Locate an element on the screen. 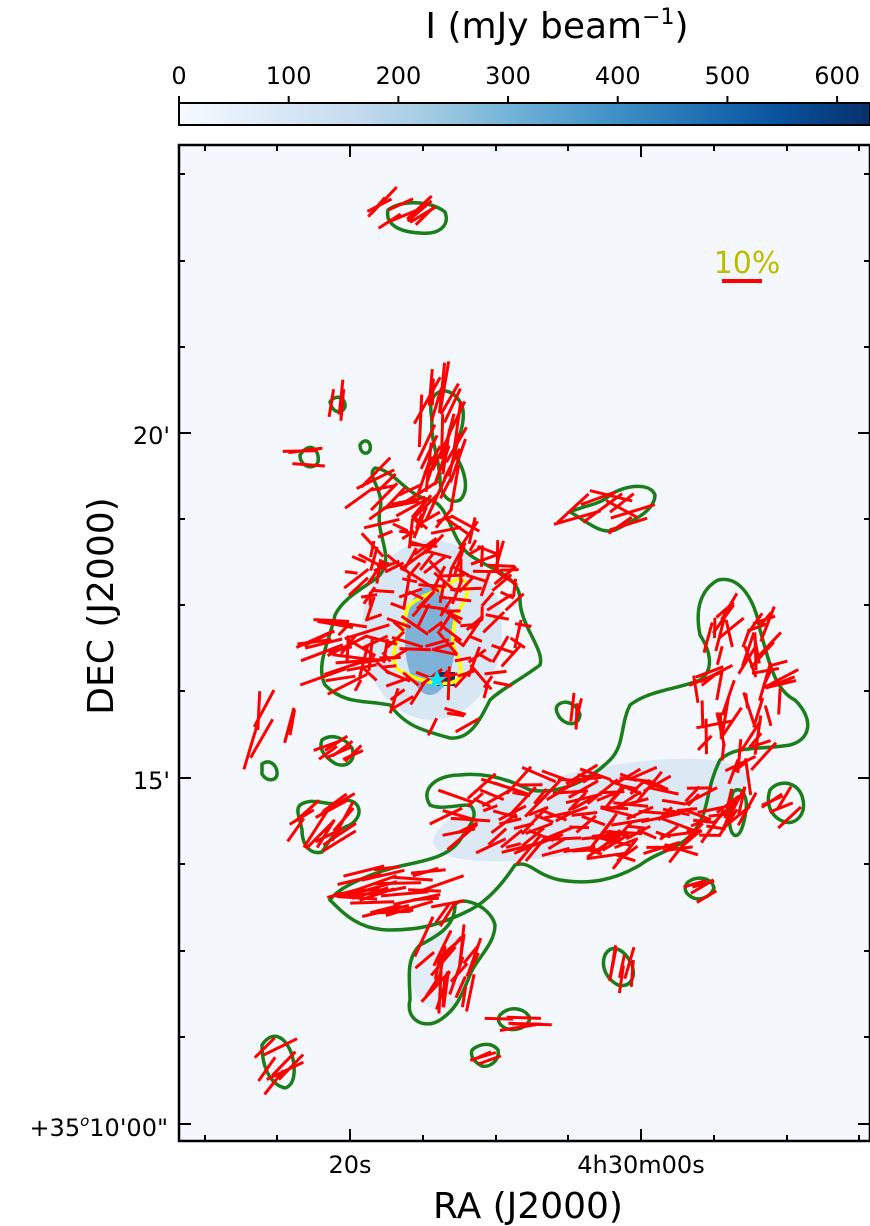  scale-bar-label: 10% is located at coordinates (747, 263).